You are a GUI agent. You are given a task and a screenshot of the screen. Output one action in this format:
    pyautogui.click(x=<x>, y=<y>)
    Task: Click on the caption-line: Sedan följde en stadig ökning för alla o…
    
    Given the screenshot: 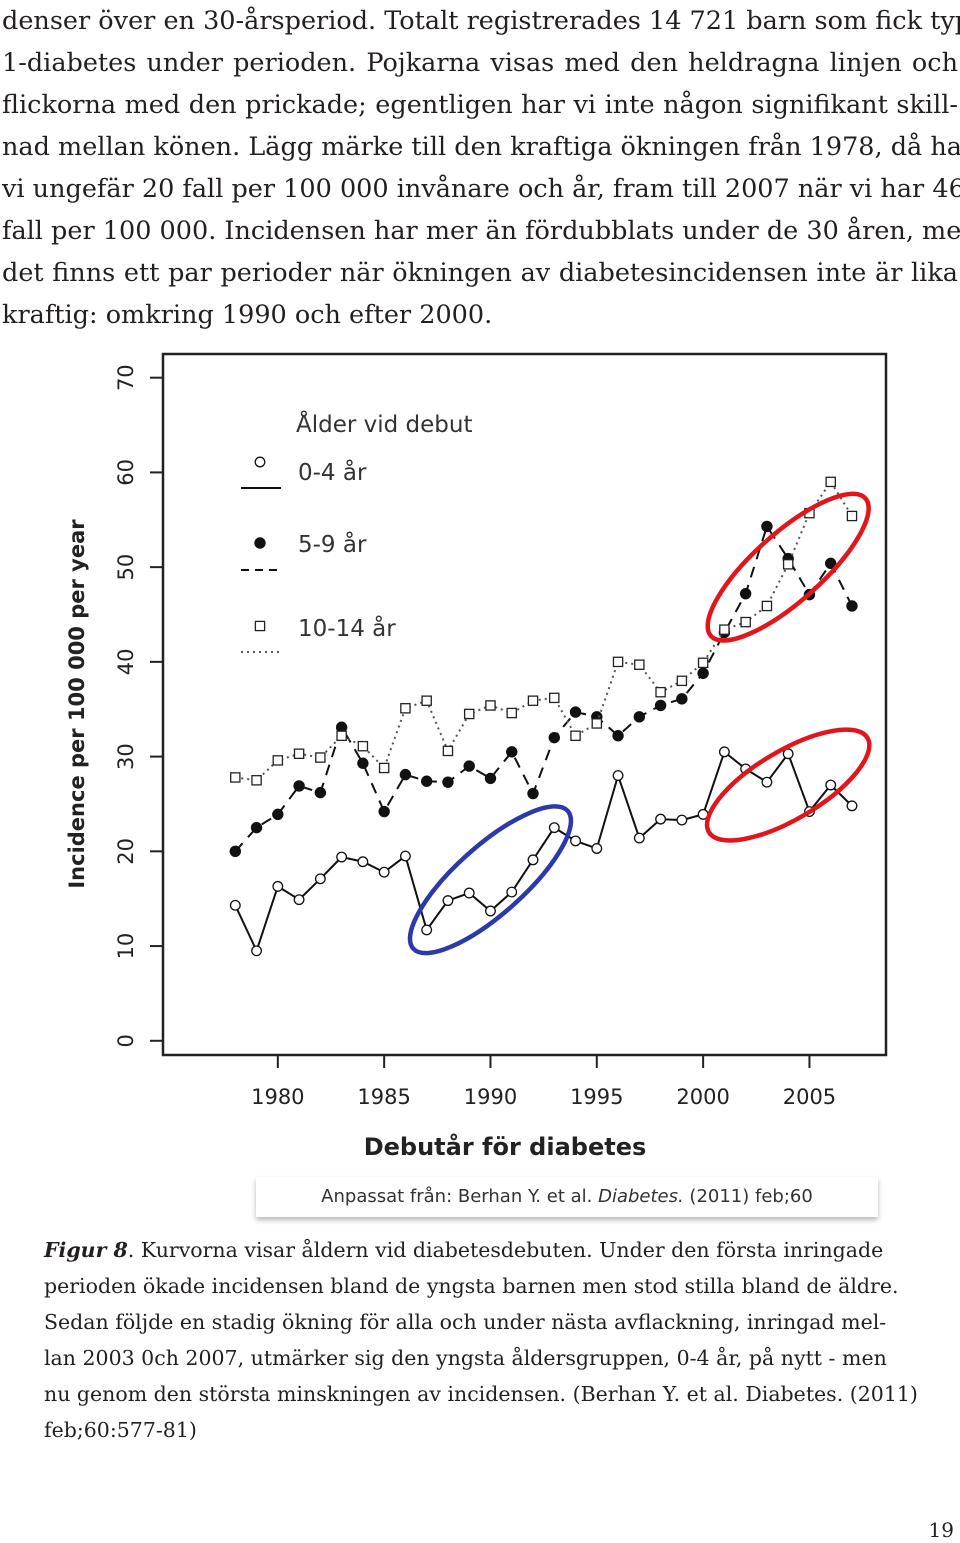 What is the action you would take?
    pyautogui.click(x=465, y=1322)
    